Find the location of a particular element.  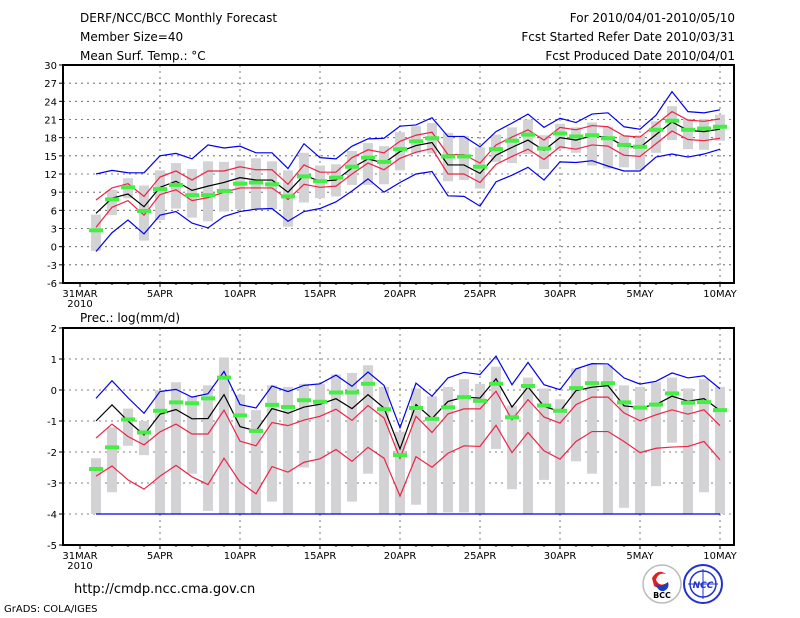

produced-date: Fcst Produced Date 2010/04/01 is located at coordinates (640, 56).